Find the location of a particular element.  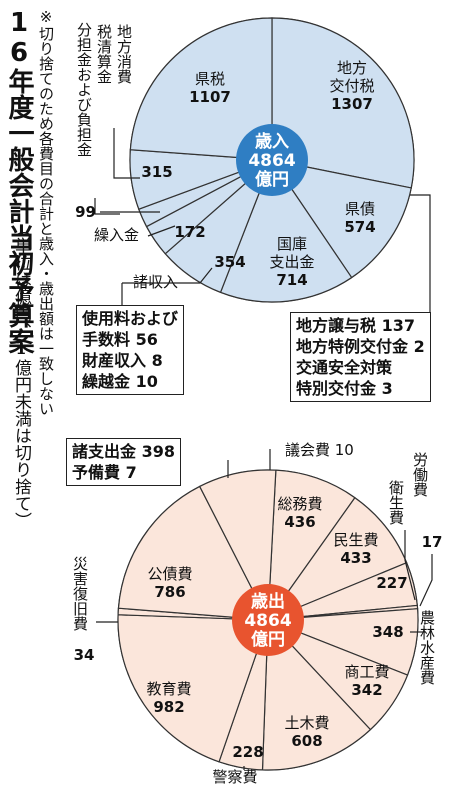

callout-keisatsu: 警察費 is located at coordinates (234, 777).